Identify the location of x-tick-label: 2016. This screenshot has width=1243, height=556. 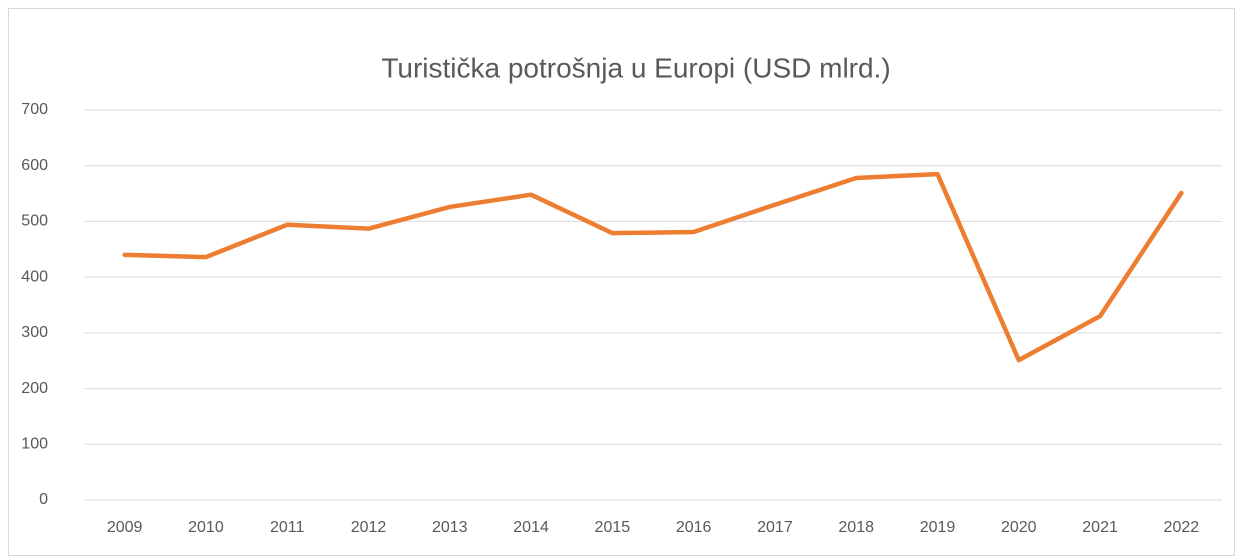
(694, 527).